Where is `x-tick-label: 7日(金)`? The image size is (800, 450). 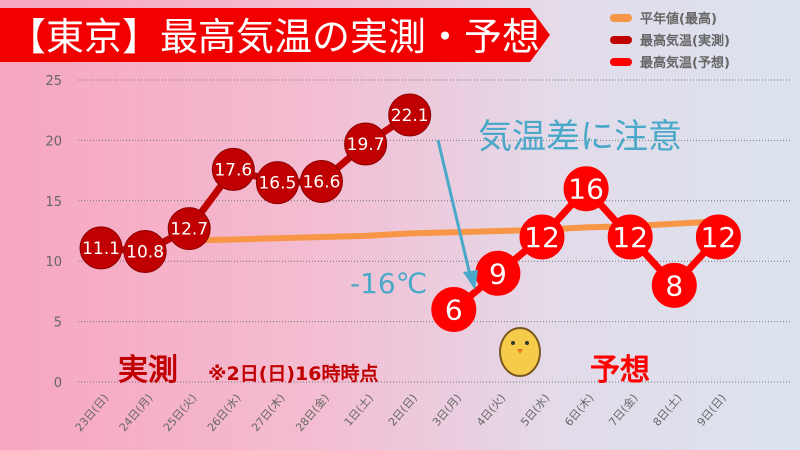 x-tick-label: 7日(金) is located at coordinates (623, 410).